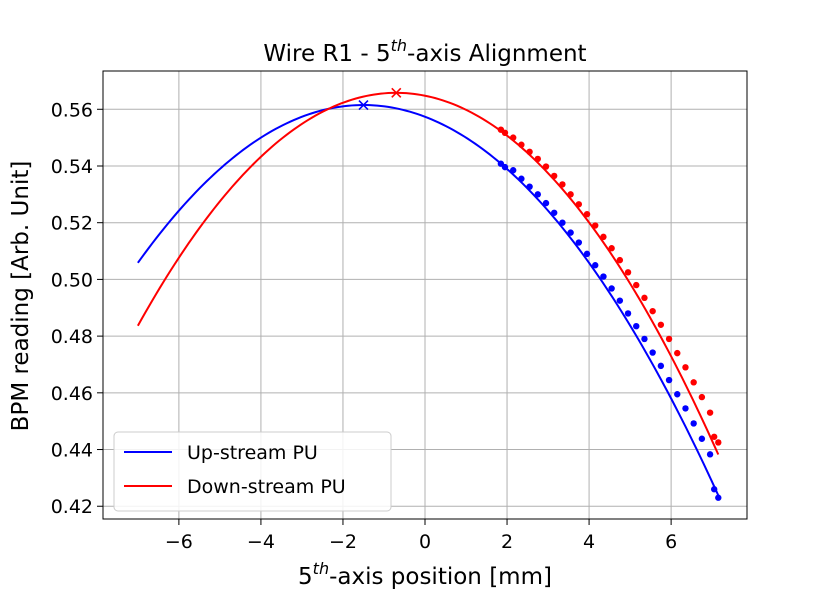  Describe the element at coordinates (72, 167) in the screenshot. I see `y-tick-label: 0.54` at that location.